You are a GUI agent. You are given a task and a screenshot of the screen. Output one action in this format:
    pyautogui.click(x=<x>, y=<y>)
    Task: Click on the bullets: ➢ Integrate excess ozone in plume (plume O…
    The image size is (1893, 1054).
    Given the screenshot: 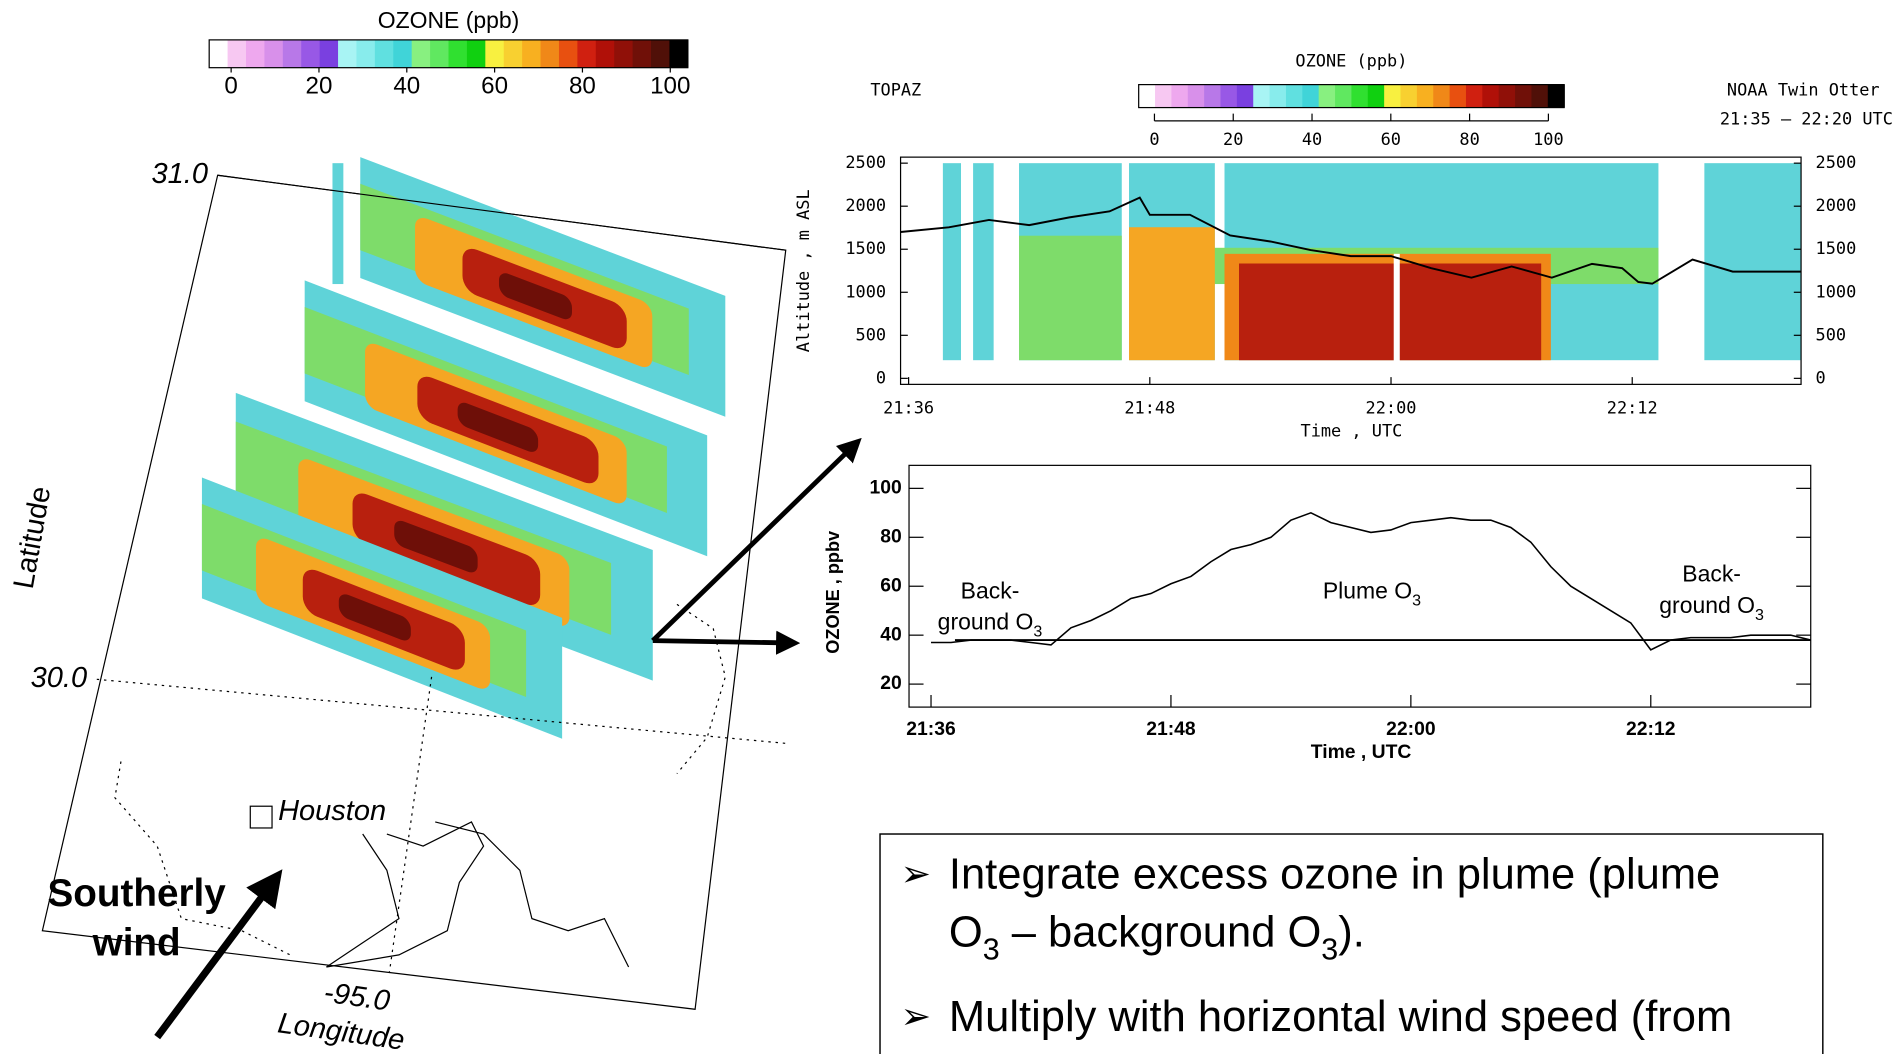 What is the action you would take?
    pyautogui.click(x=1317, y=945)
    